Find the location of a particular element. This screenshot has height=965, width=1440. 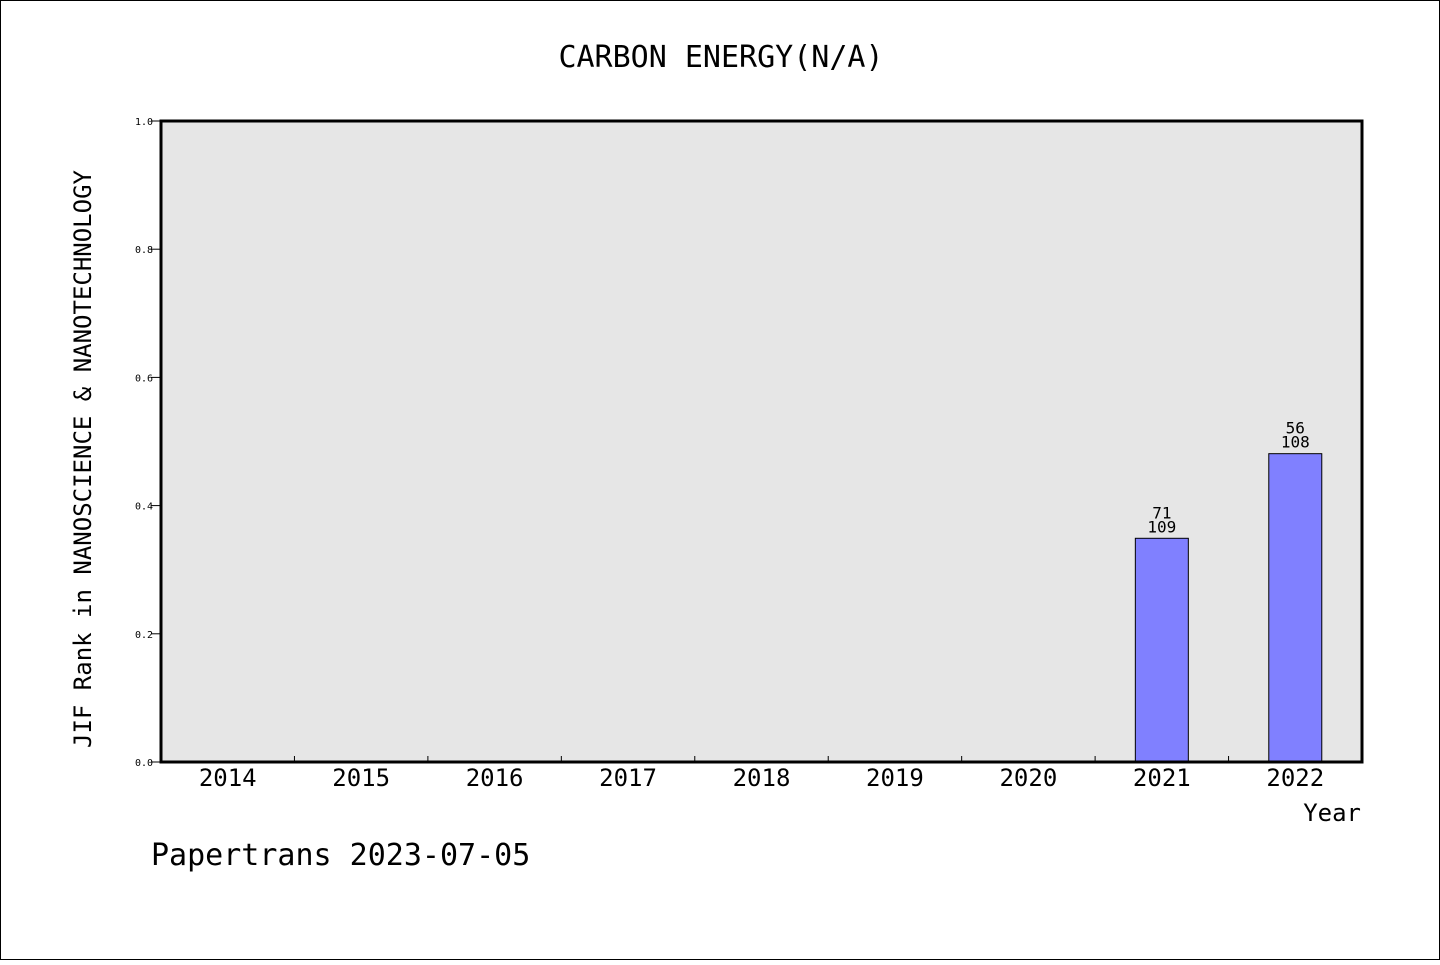

y-tick-label: 0.6 is located at coordinates (144, 378).